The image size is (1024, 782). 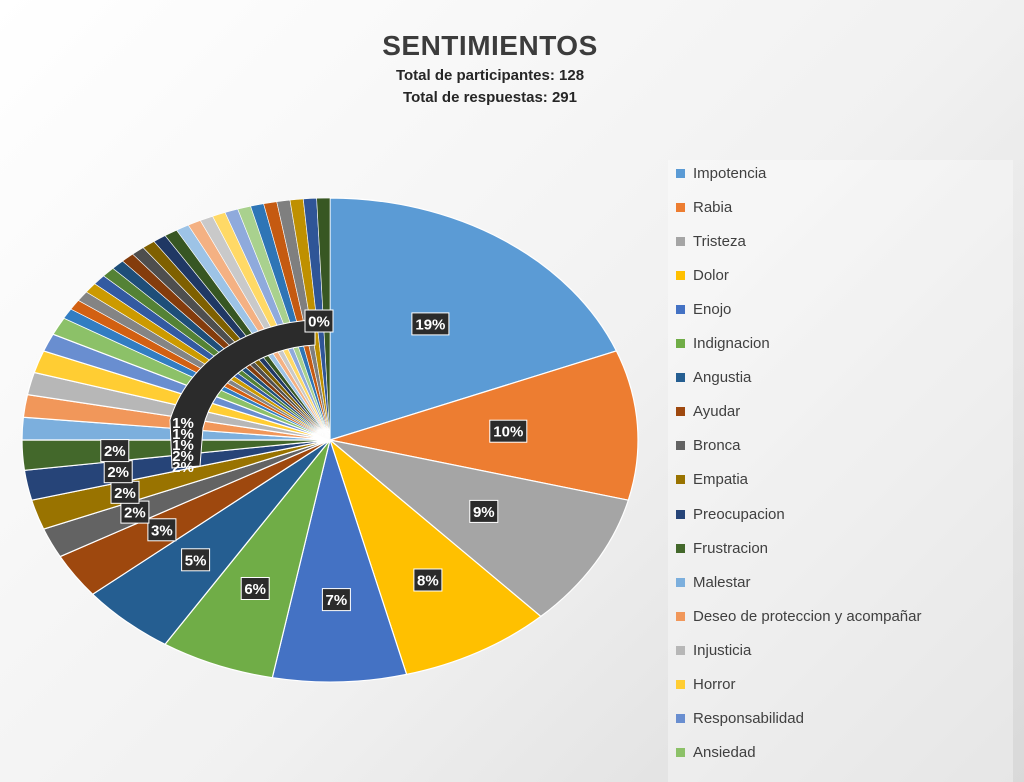 I want to click on data-label-6: 5%, so click(x=196, y=560).